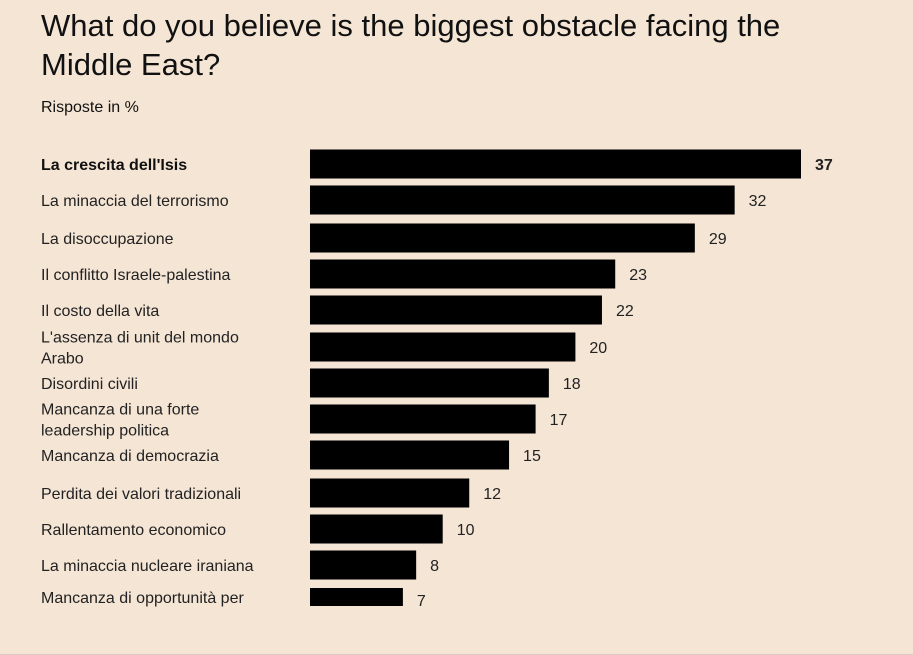 Image resolution: width=913 pixels, height=655 pixels. I want to click on value-label-10: 10, so click(466, 530).